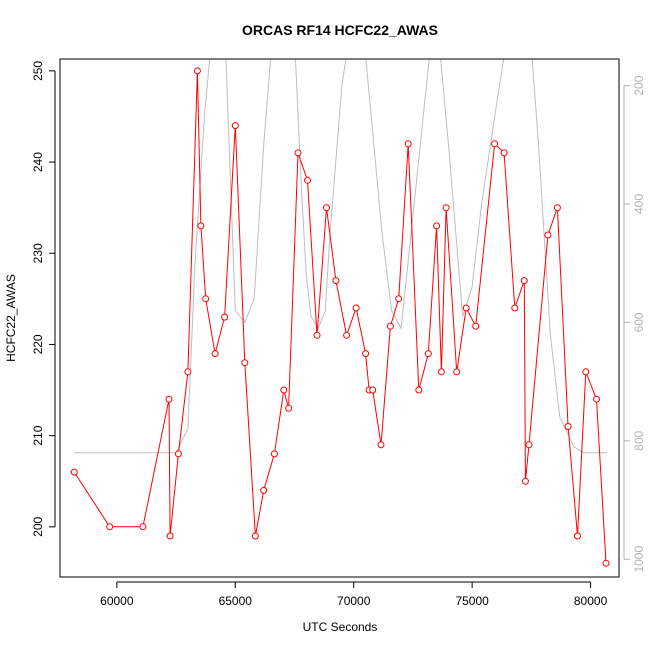 This screenshot has width=650, height=650. Describe the element at coordinates (236, 601) in the screenshot. I see `x-tick-label: 65000` at that location.